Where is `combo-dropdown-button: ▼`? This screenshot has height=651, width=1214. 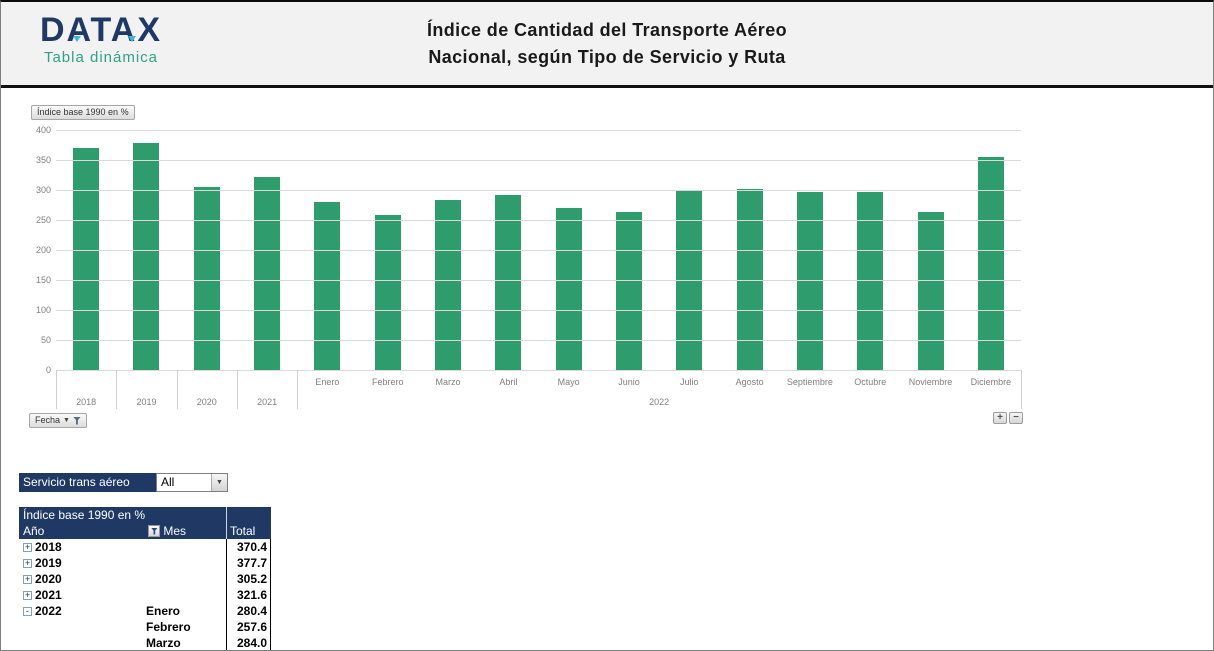
combo-dropdown-button: ▼ is located at coordinates (219, 482).